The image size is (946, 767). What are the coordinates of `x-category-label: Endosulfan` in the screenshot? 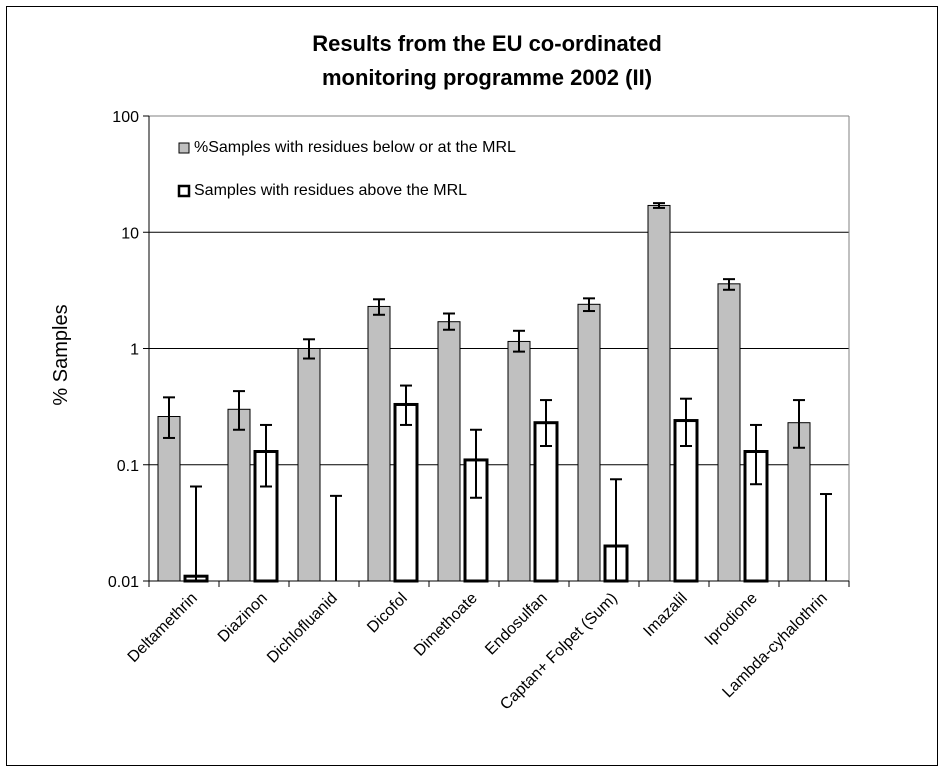 It's located at (516, 624).